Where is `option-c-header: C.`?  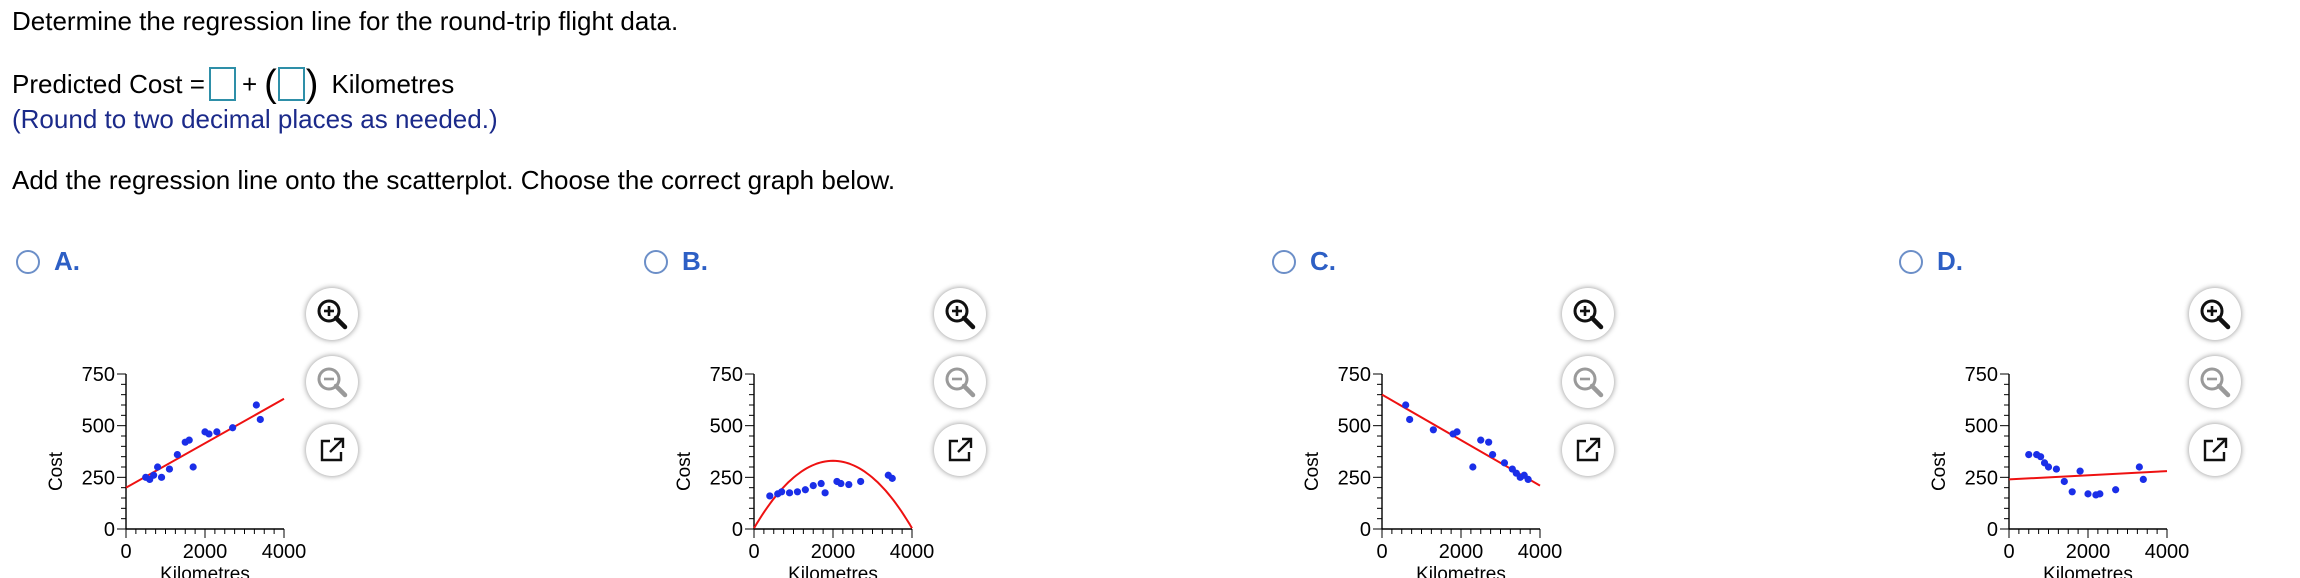 option-c-header: C. is located at coordinates (1304, 261).